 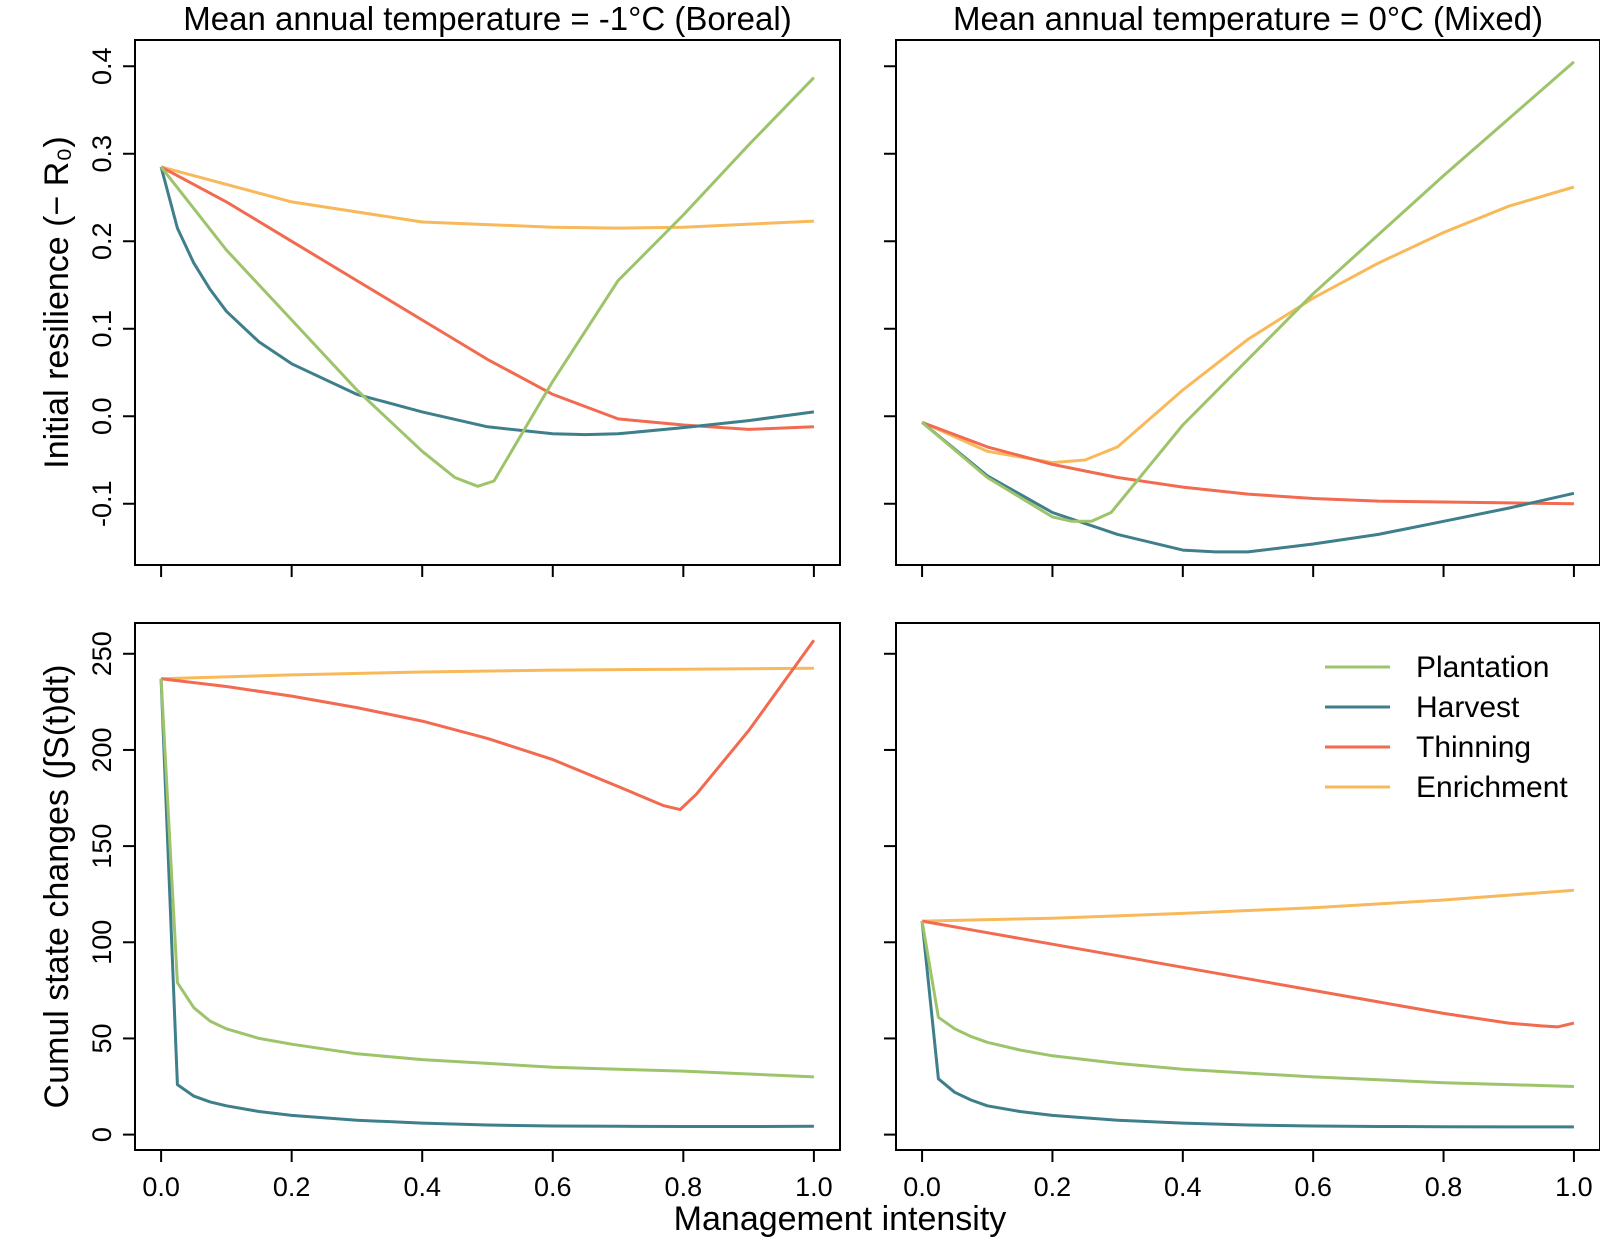 What do you see at coordinates (487, 18) in the screenshot?
I see `panel-title: Mean annual temperature = -1°C (Boreal)` at bounding box center [487, 18].